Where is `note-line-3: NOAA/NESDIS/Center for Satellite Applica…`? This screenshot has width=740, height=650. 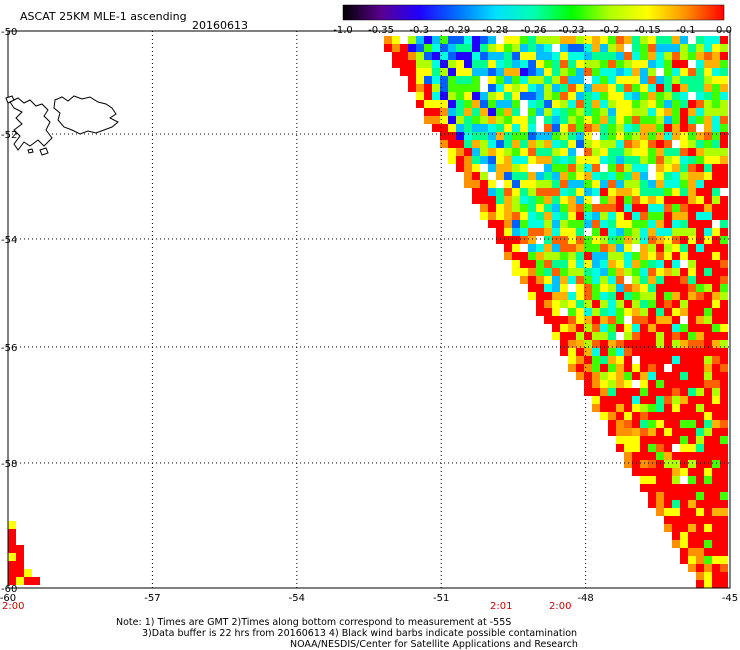
note-line-3: NOAA/NESDIS/Center for Satellite Applica… is located at coordinates (434, 644).